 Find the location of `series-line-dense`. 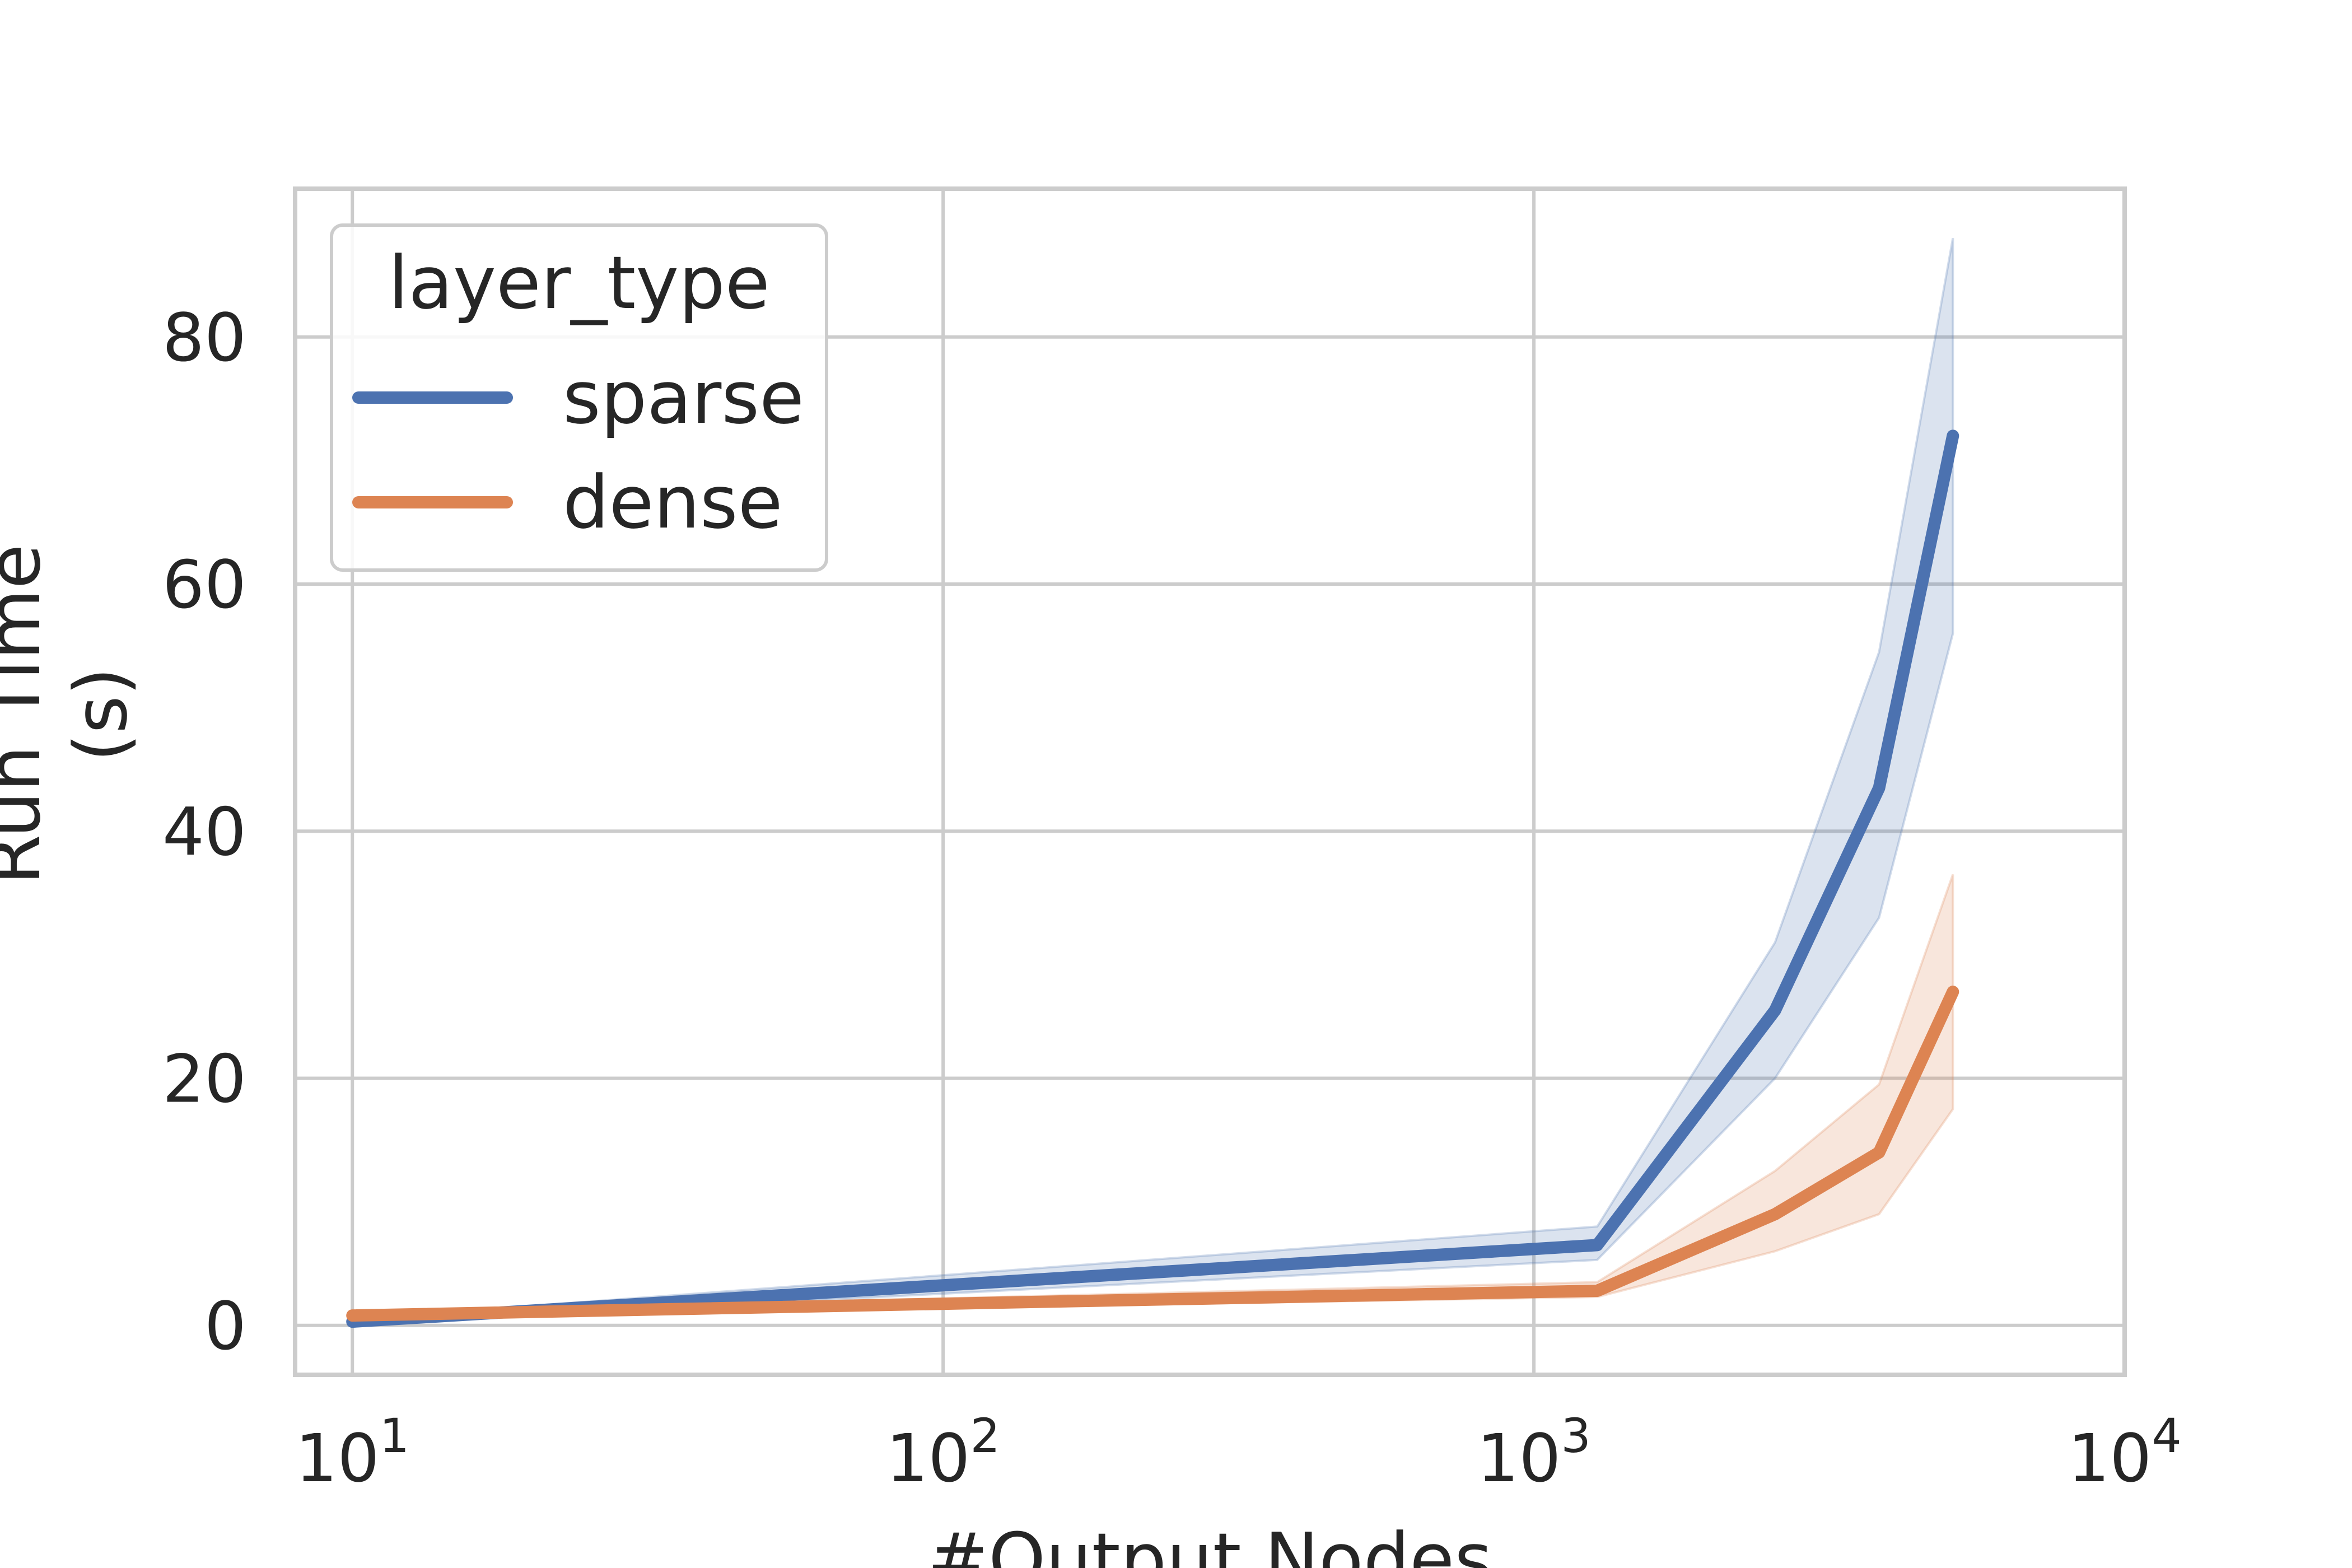

series-line-dense is located at coordinates (1152, 1154).